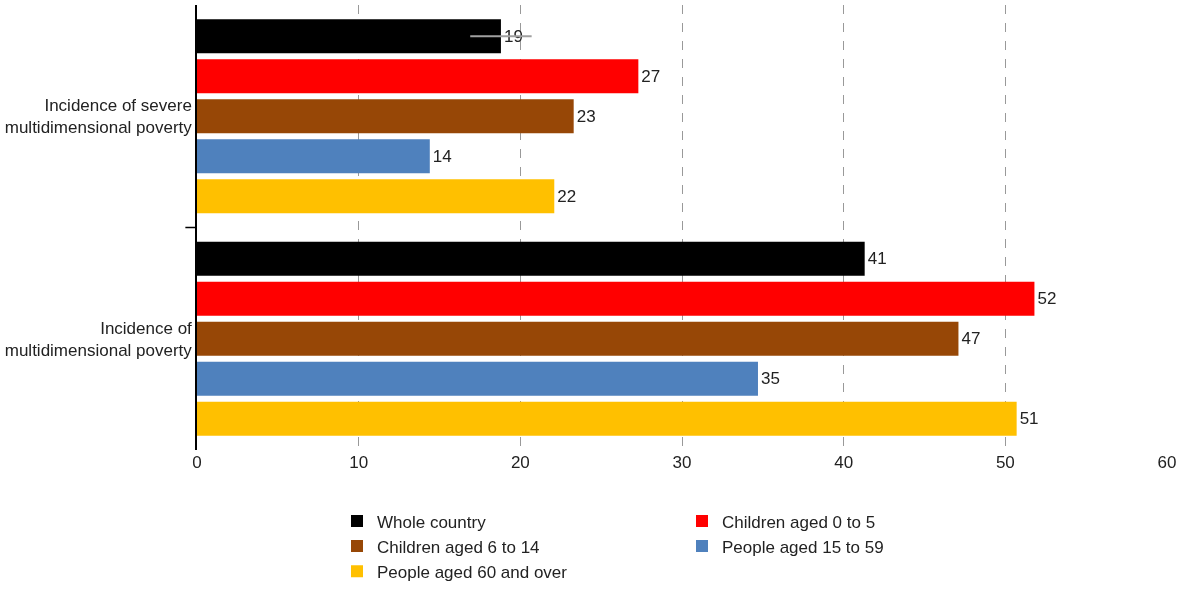  What do you see at coordinates (359, 462) in the screenshot?
I see `x-tick-label: 10` at bounding box center [359, 462].